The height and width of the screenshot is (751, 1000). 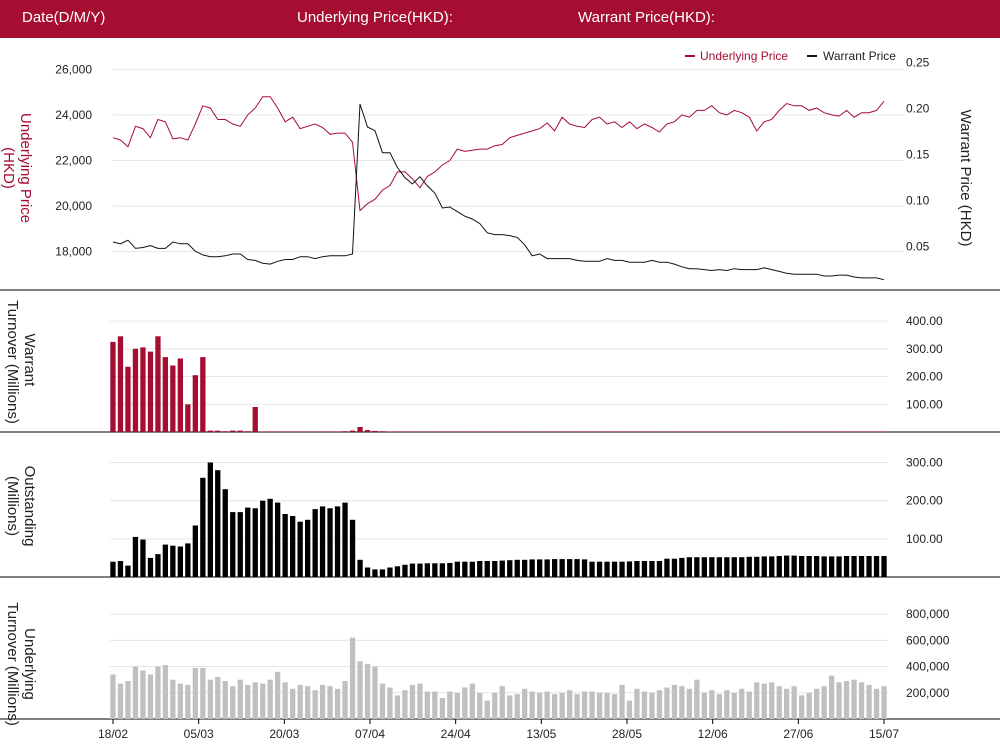 What do you see at coordinates (965, 178) in the screenshot?
I see `right-axis-title: Warrant Price (HKD)` at bounding box center [965, 178].